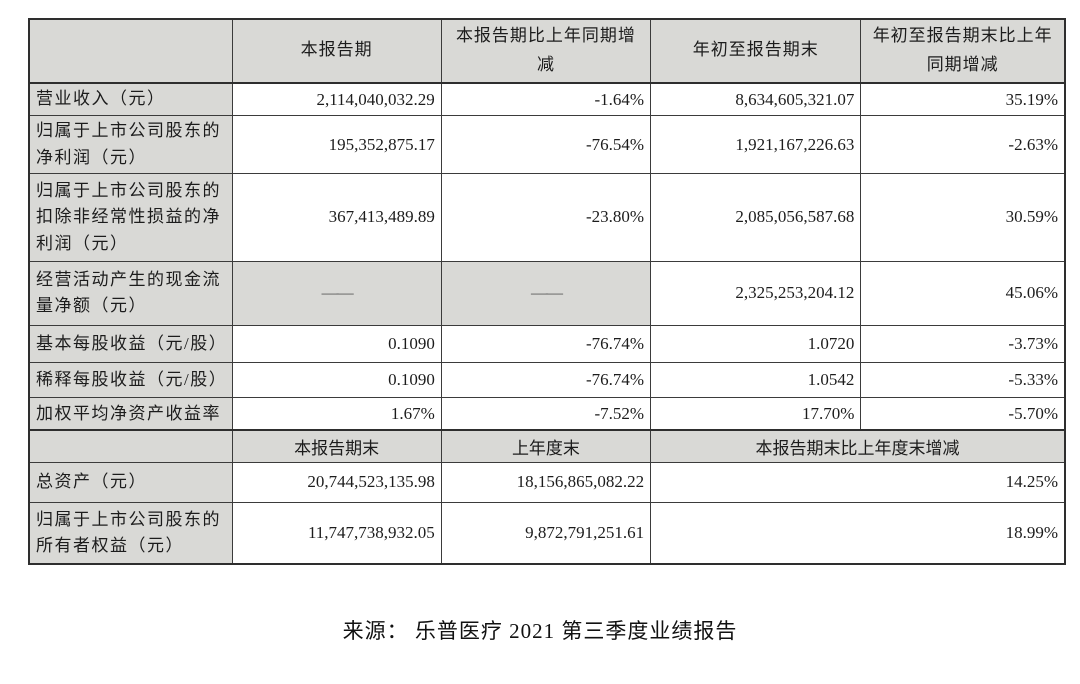 Image resolution: width=1080 pixels, height=684 pixels. Describe the element at coordinates (130, 51) in the screenshot. I see `header-empty-cell` at that location.